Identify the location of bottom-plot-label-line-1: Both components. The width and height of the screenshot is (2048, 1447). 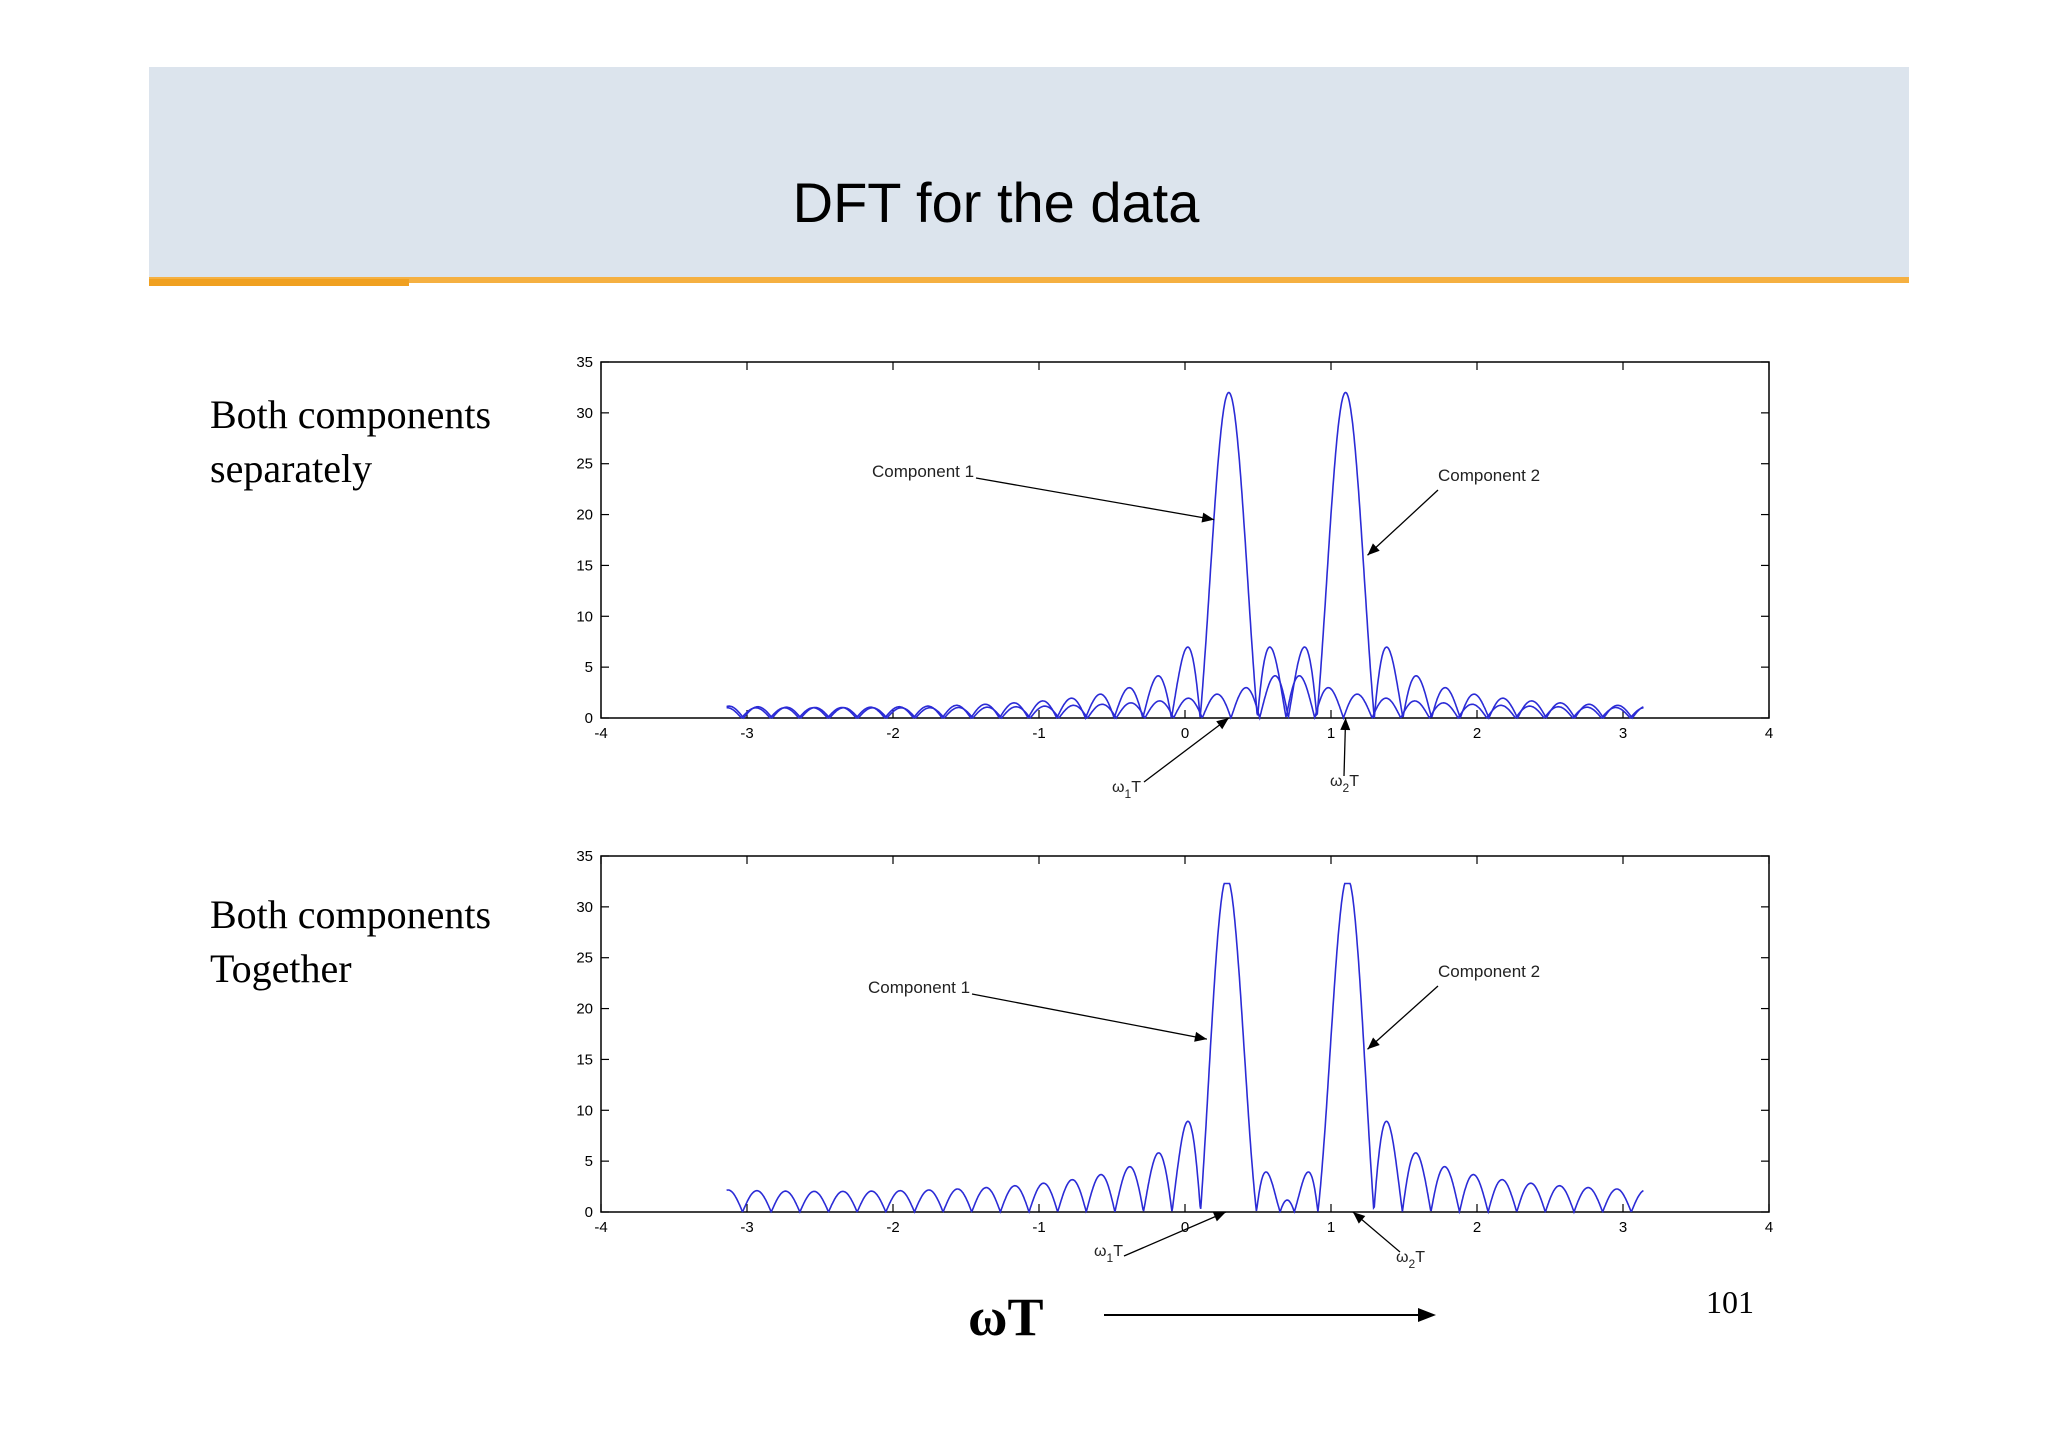
(351, 914).